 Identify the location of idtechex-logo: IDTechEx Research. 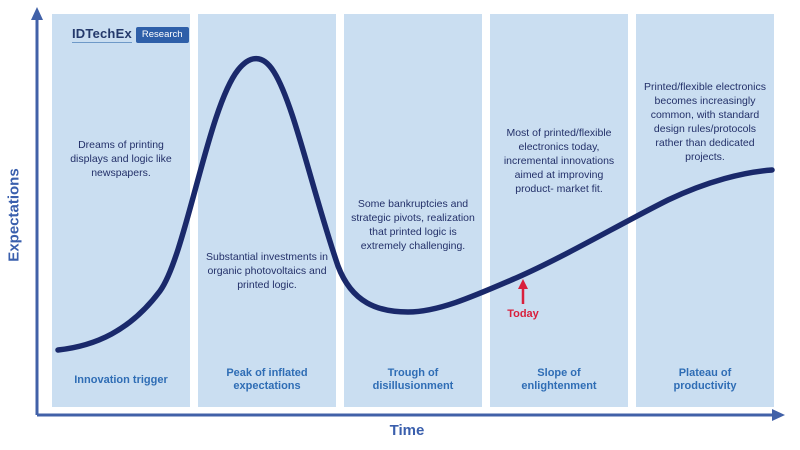
(130, 34).